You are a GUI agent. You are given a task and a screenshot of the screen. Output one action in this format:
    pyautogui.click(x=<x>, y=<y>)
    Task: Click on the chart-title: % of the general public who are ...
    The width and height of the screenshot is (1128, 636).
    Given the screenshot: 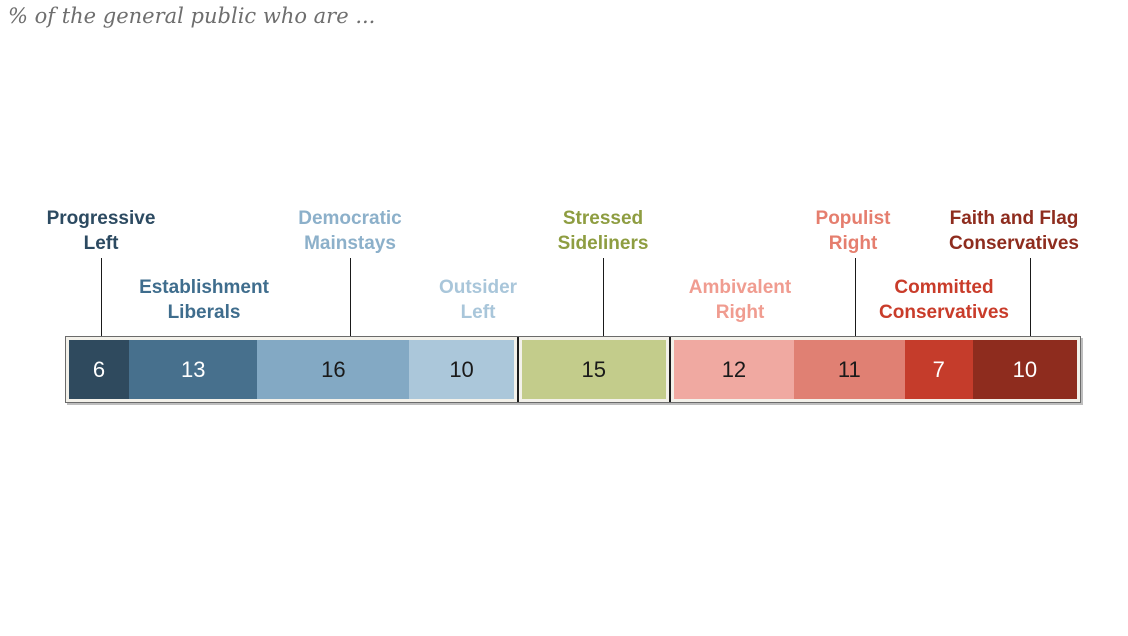 What is the action you would take?
    pyautogui.click(x=192, y=16)
    